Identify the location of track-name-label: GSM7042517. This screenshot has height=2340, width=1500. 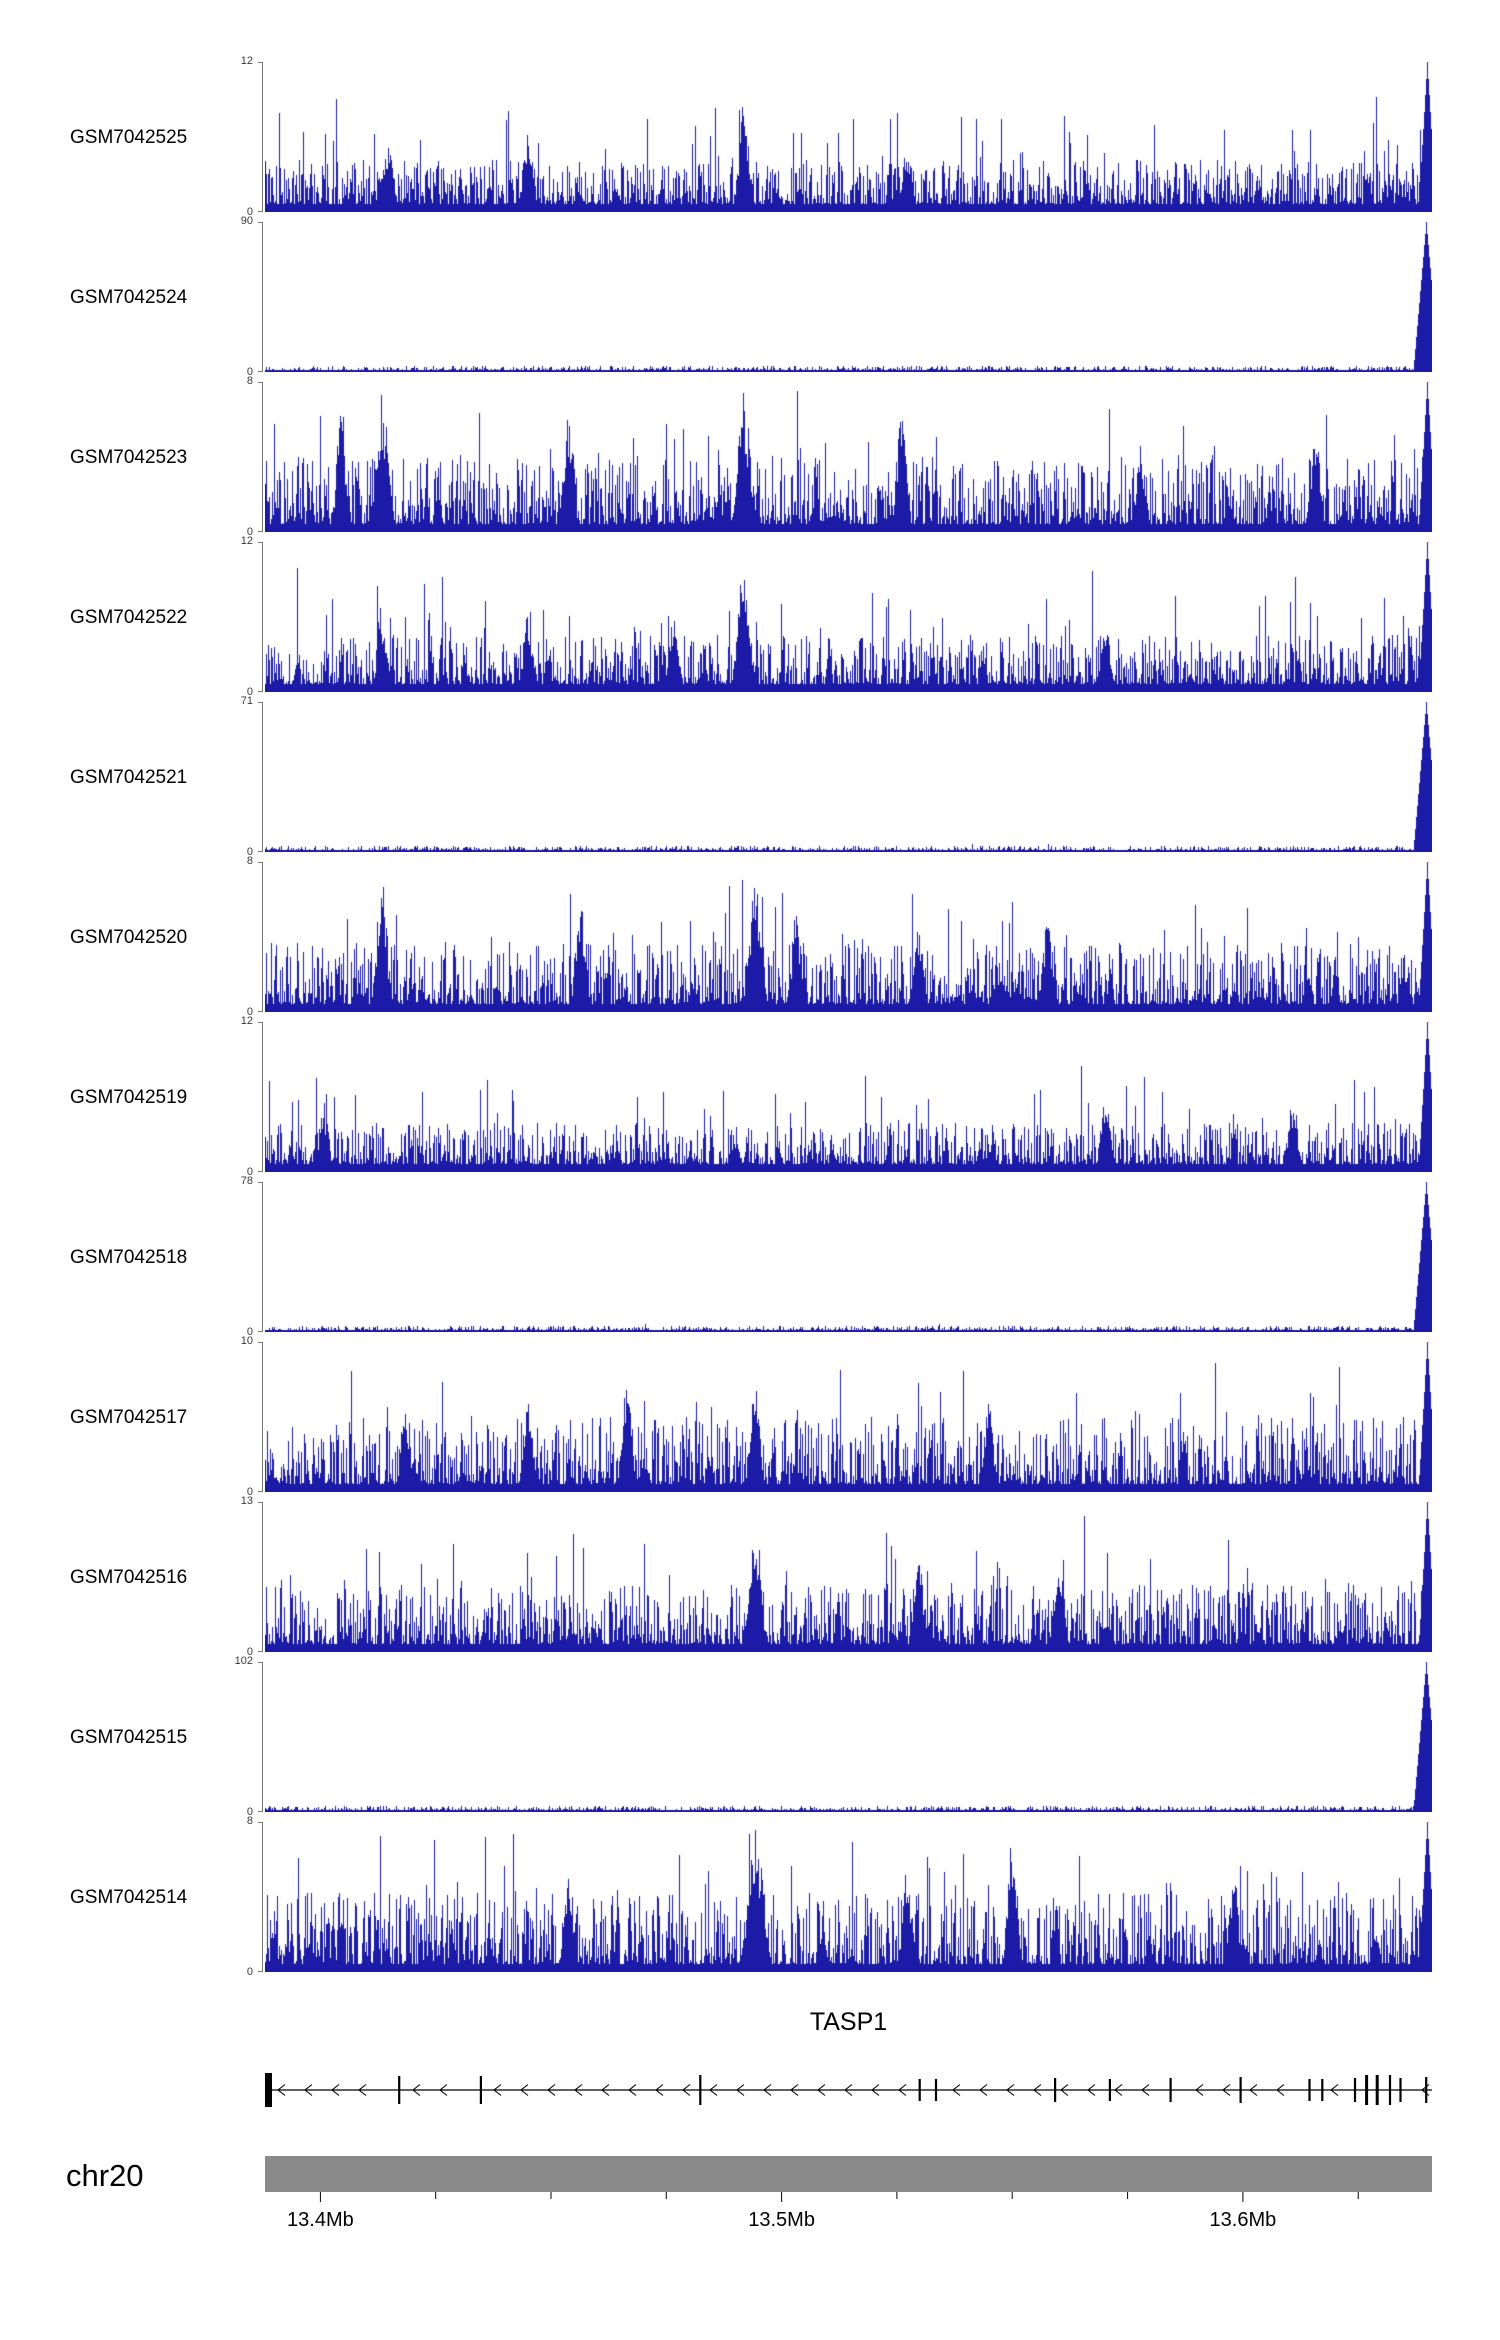
(129, 1417).